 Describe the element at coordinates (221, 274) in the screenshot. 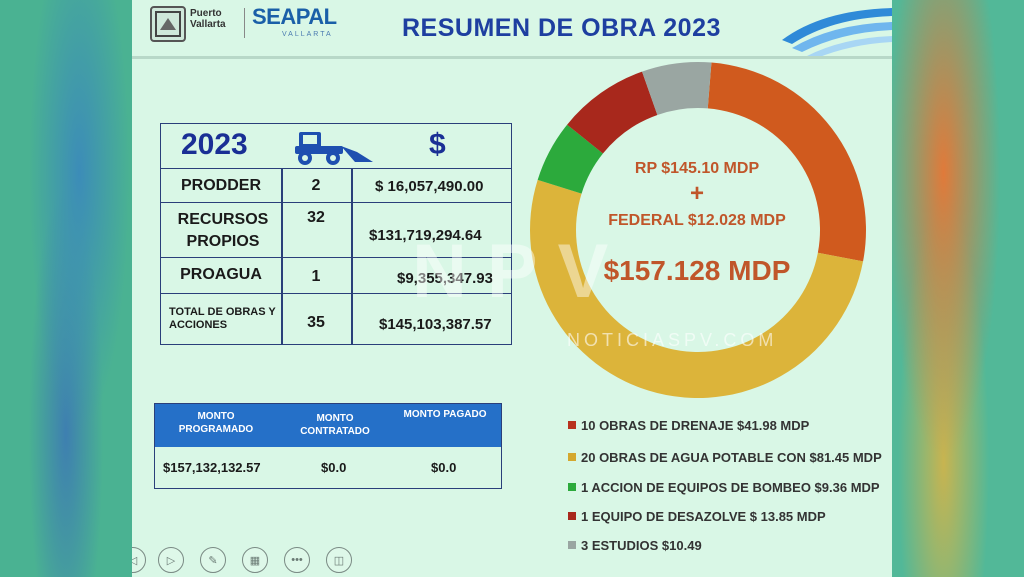

I see `row-label: PROAGUA` at that location.